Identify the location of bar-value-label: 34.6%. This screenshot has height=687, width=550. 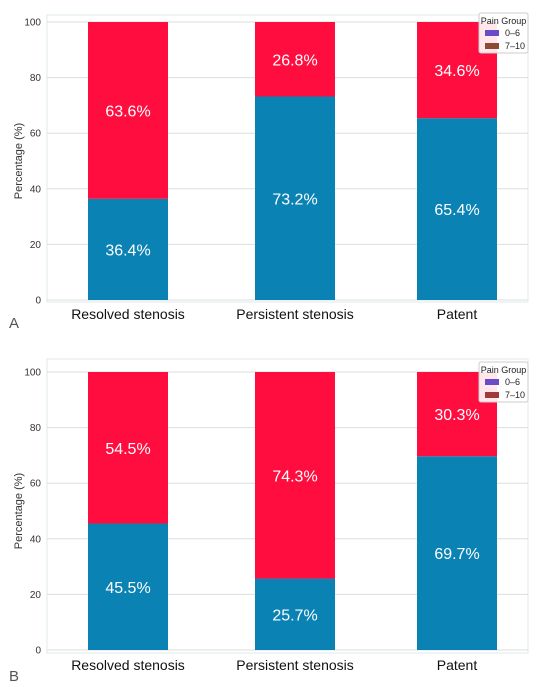
(456, 71).